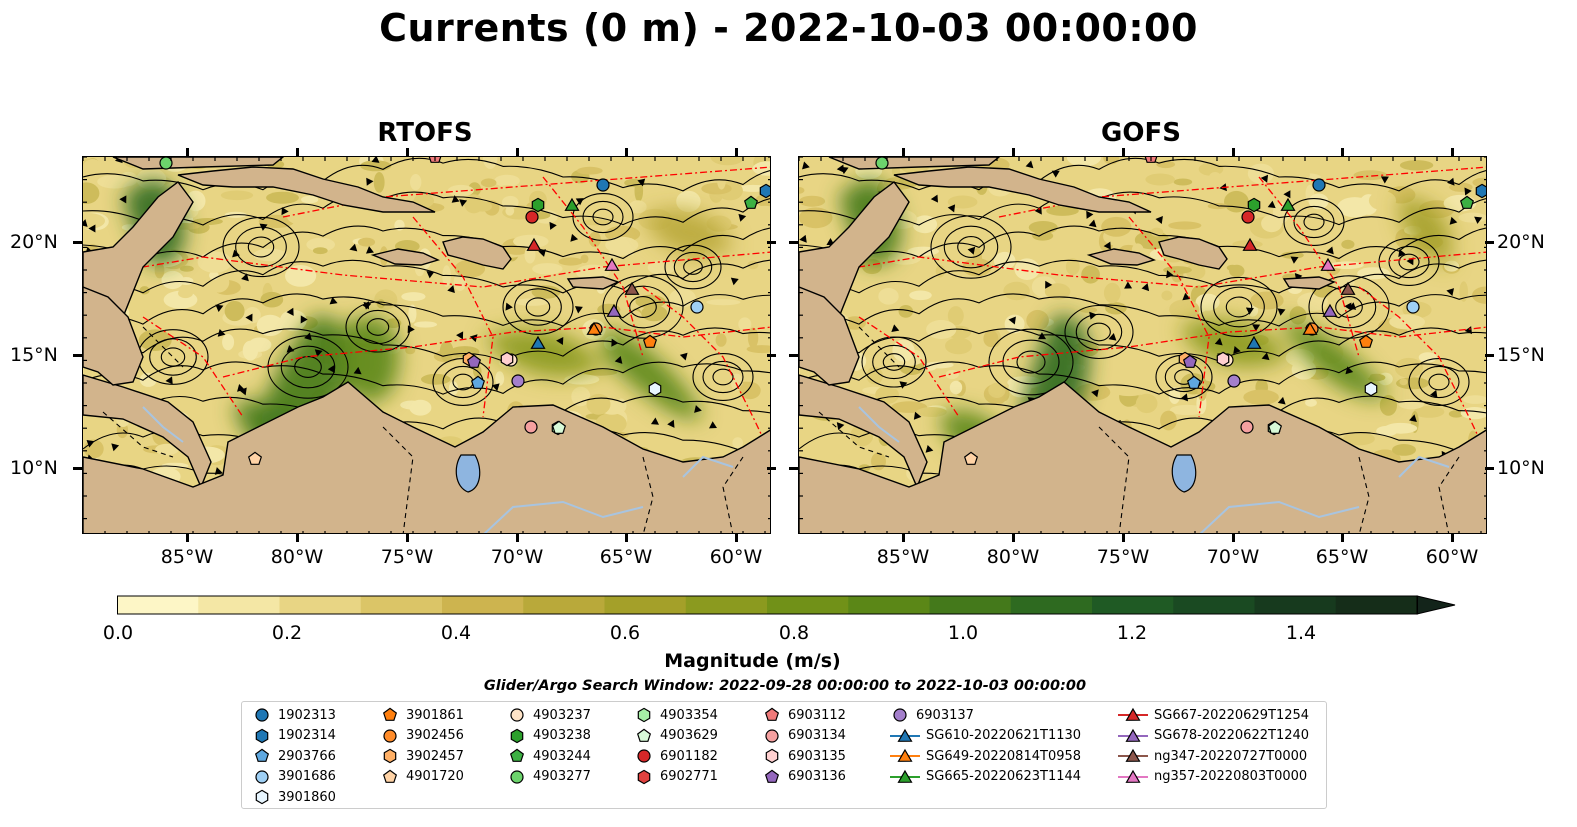  What do you see at coordinates (1521, 355) in the screenshot?
I see `lat-label-15n-right: 15°N` at bounding box center [1521, 355].